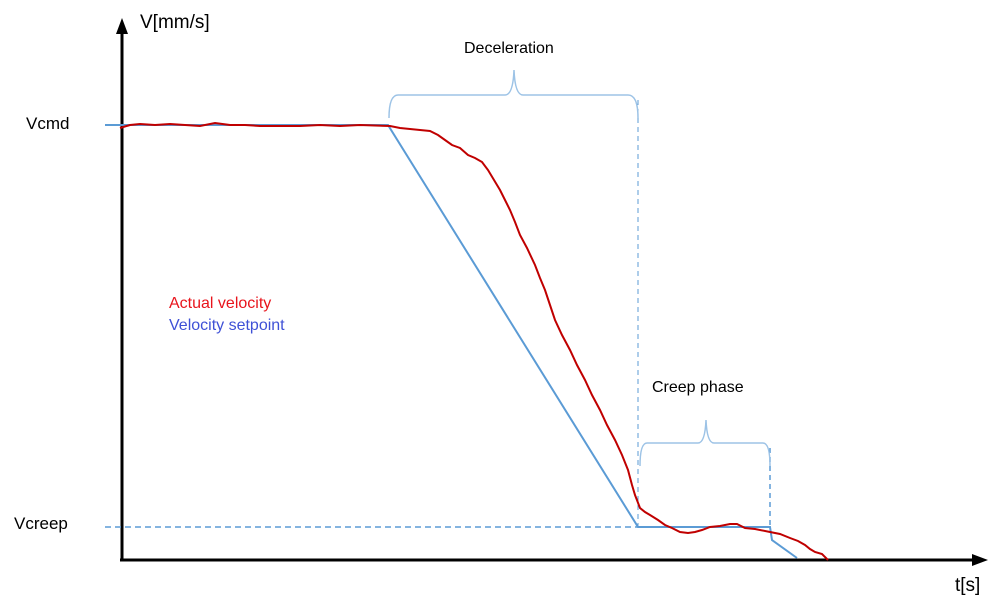  Describe the element at coordinates (513, 94) in the screenshot. I see `deceleration-bracket` at that location.